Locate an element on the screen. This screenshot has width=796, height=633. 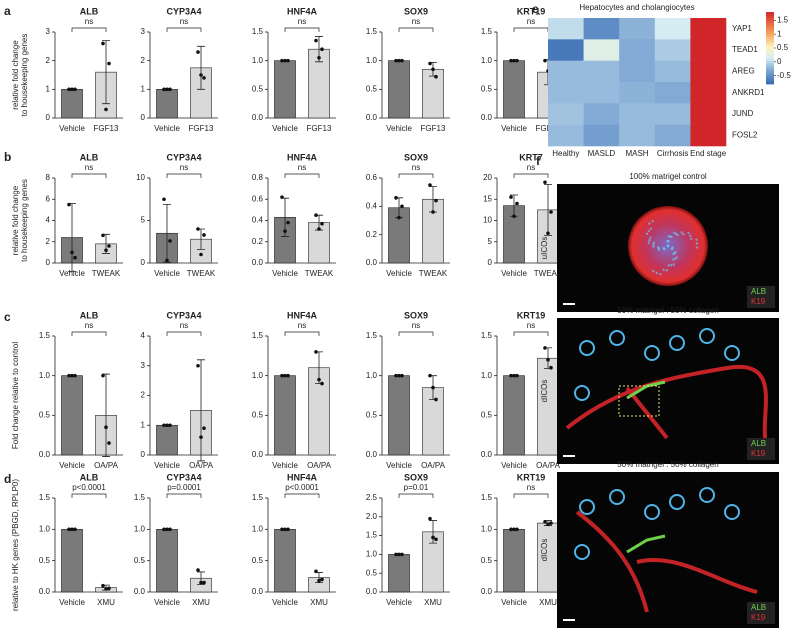
row-label: AREG is located at coordinates (743, 70).